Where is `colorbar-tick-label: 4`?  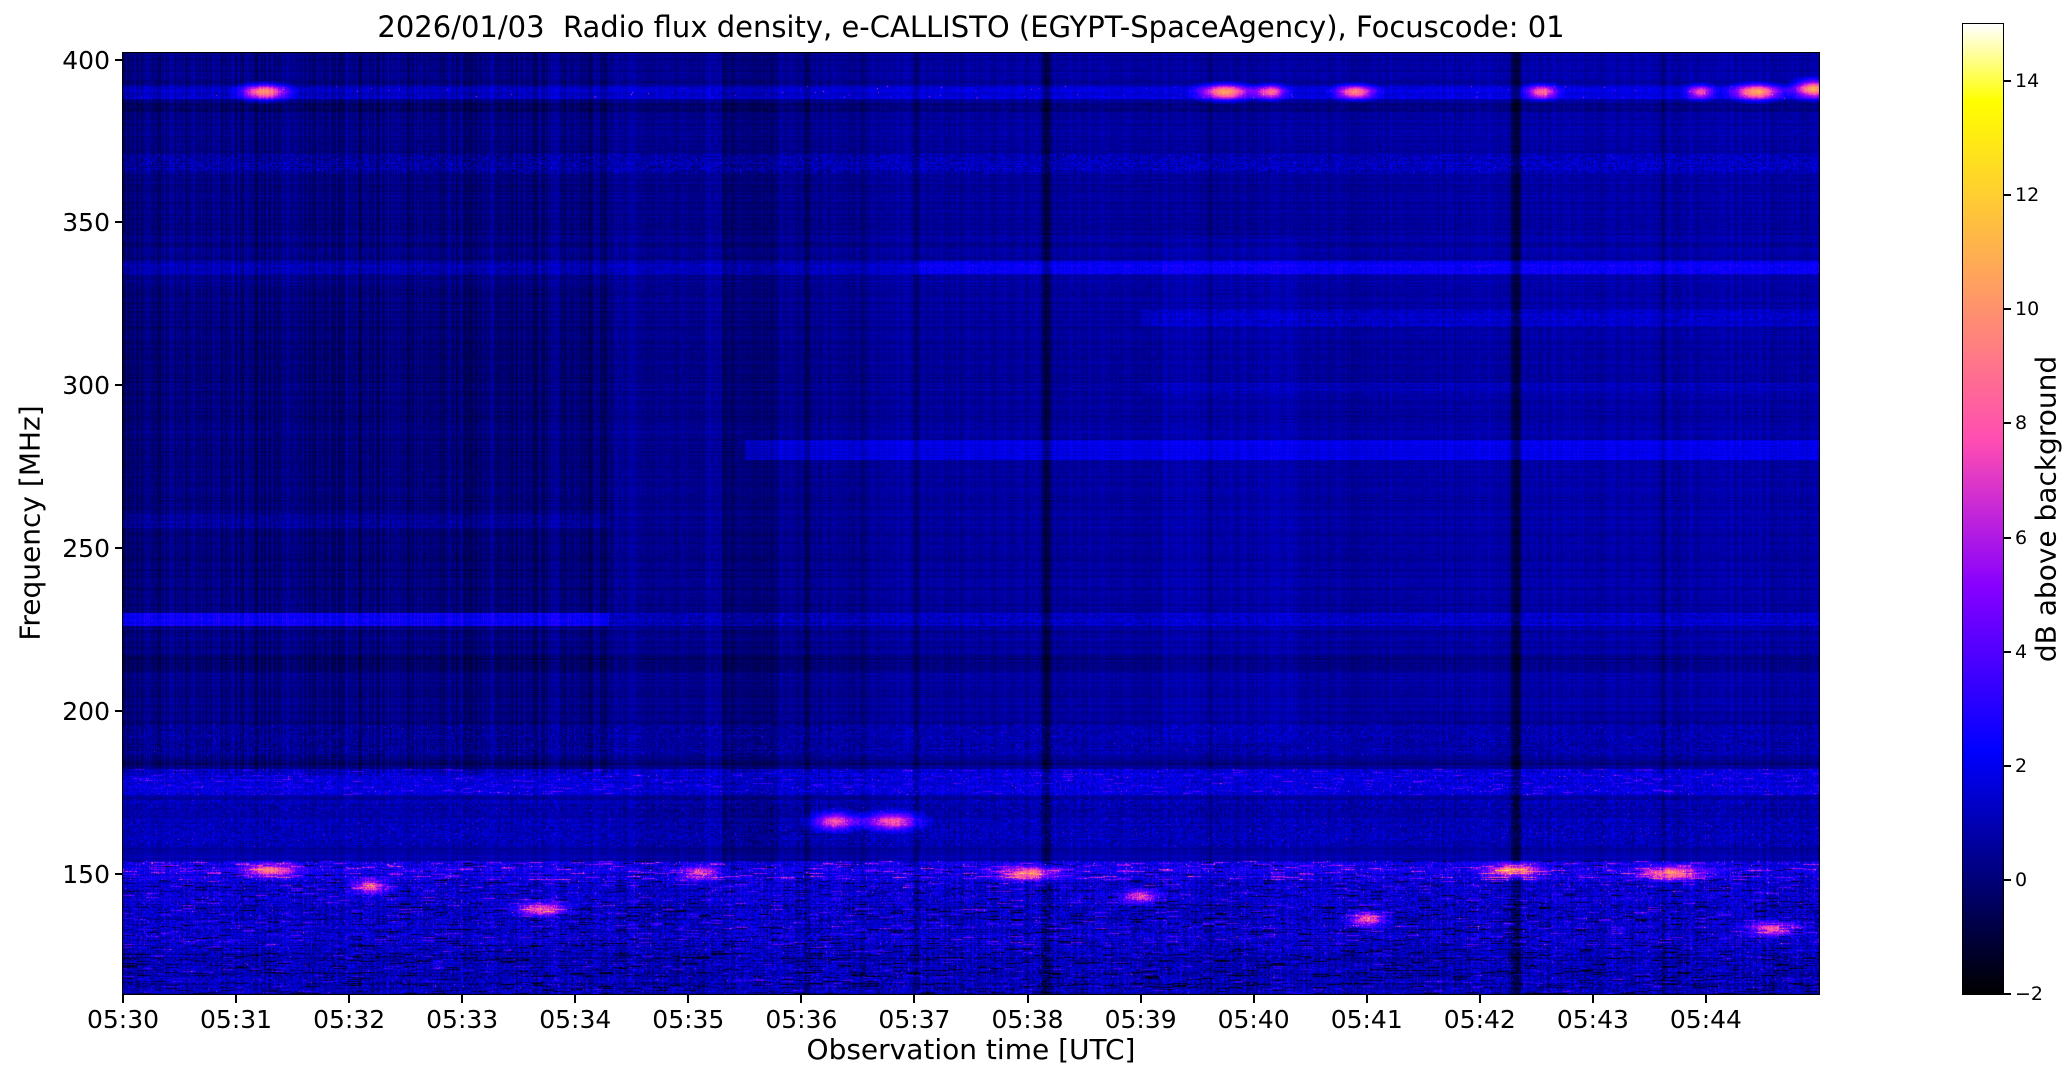 colorbar-tick-label: 4 is located at coordinates (2021, 651).